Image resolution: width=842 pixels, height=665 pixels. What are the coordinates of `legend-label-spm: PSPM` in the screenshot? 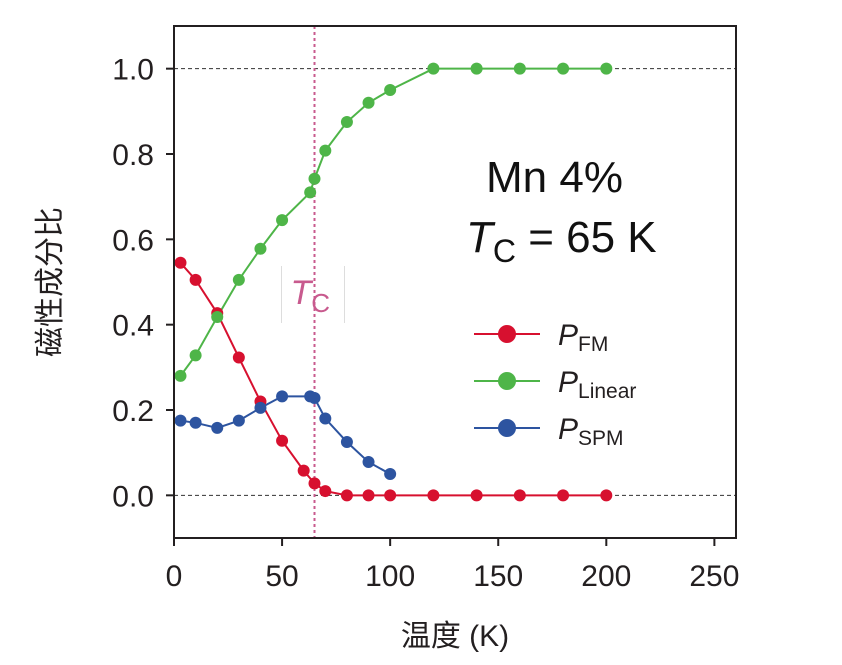 It's located at (591, 431).